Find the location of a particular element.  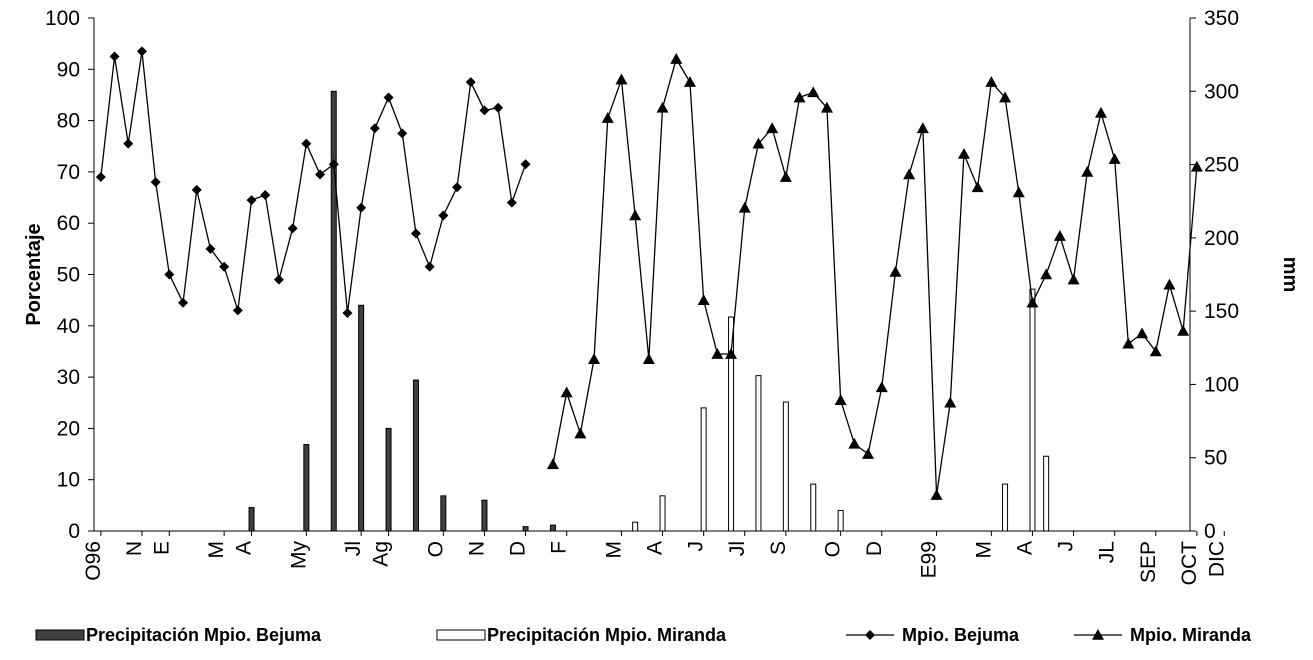

y2-tick-label: 200 is located at coordinates (1221, 238).